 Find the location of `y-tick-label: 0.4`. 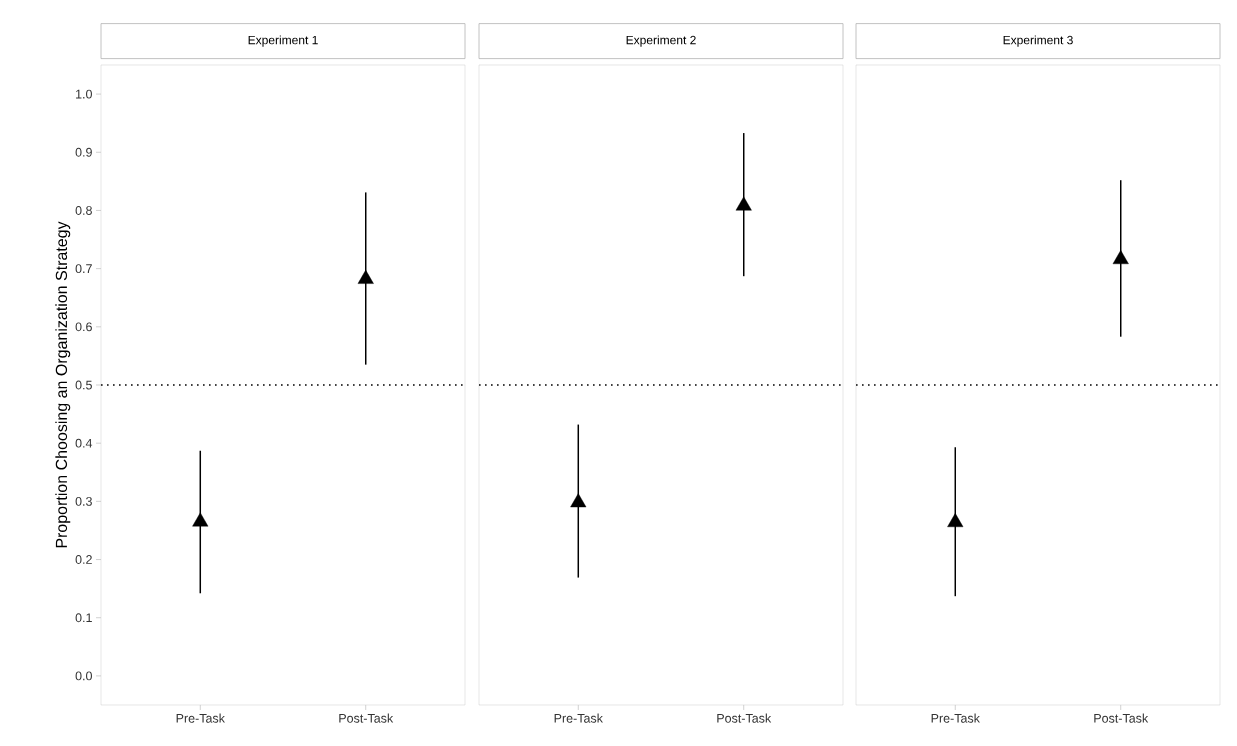

y-tick-label: 0.4 is located at coordinates (84, 443).